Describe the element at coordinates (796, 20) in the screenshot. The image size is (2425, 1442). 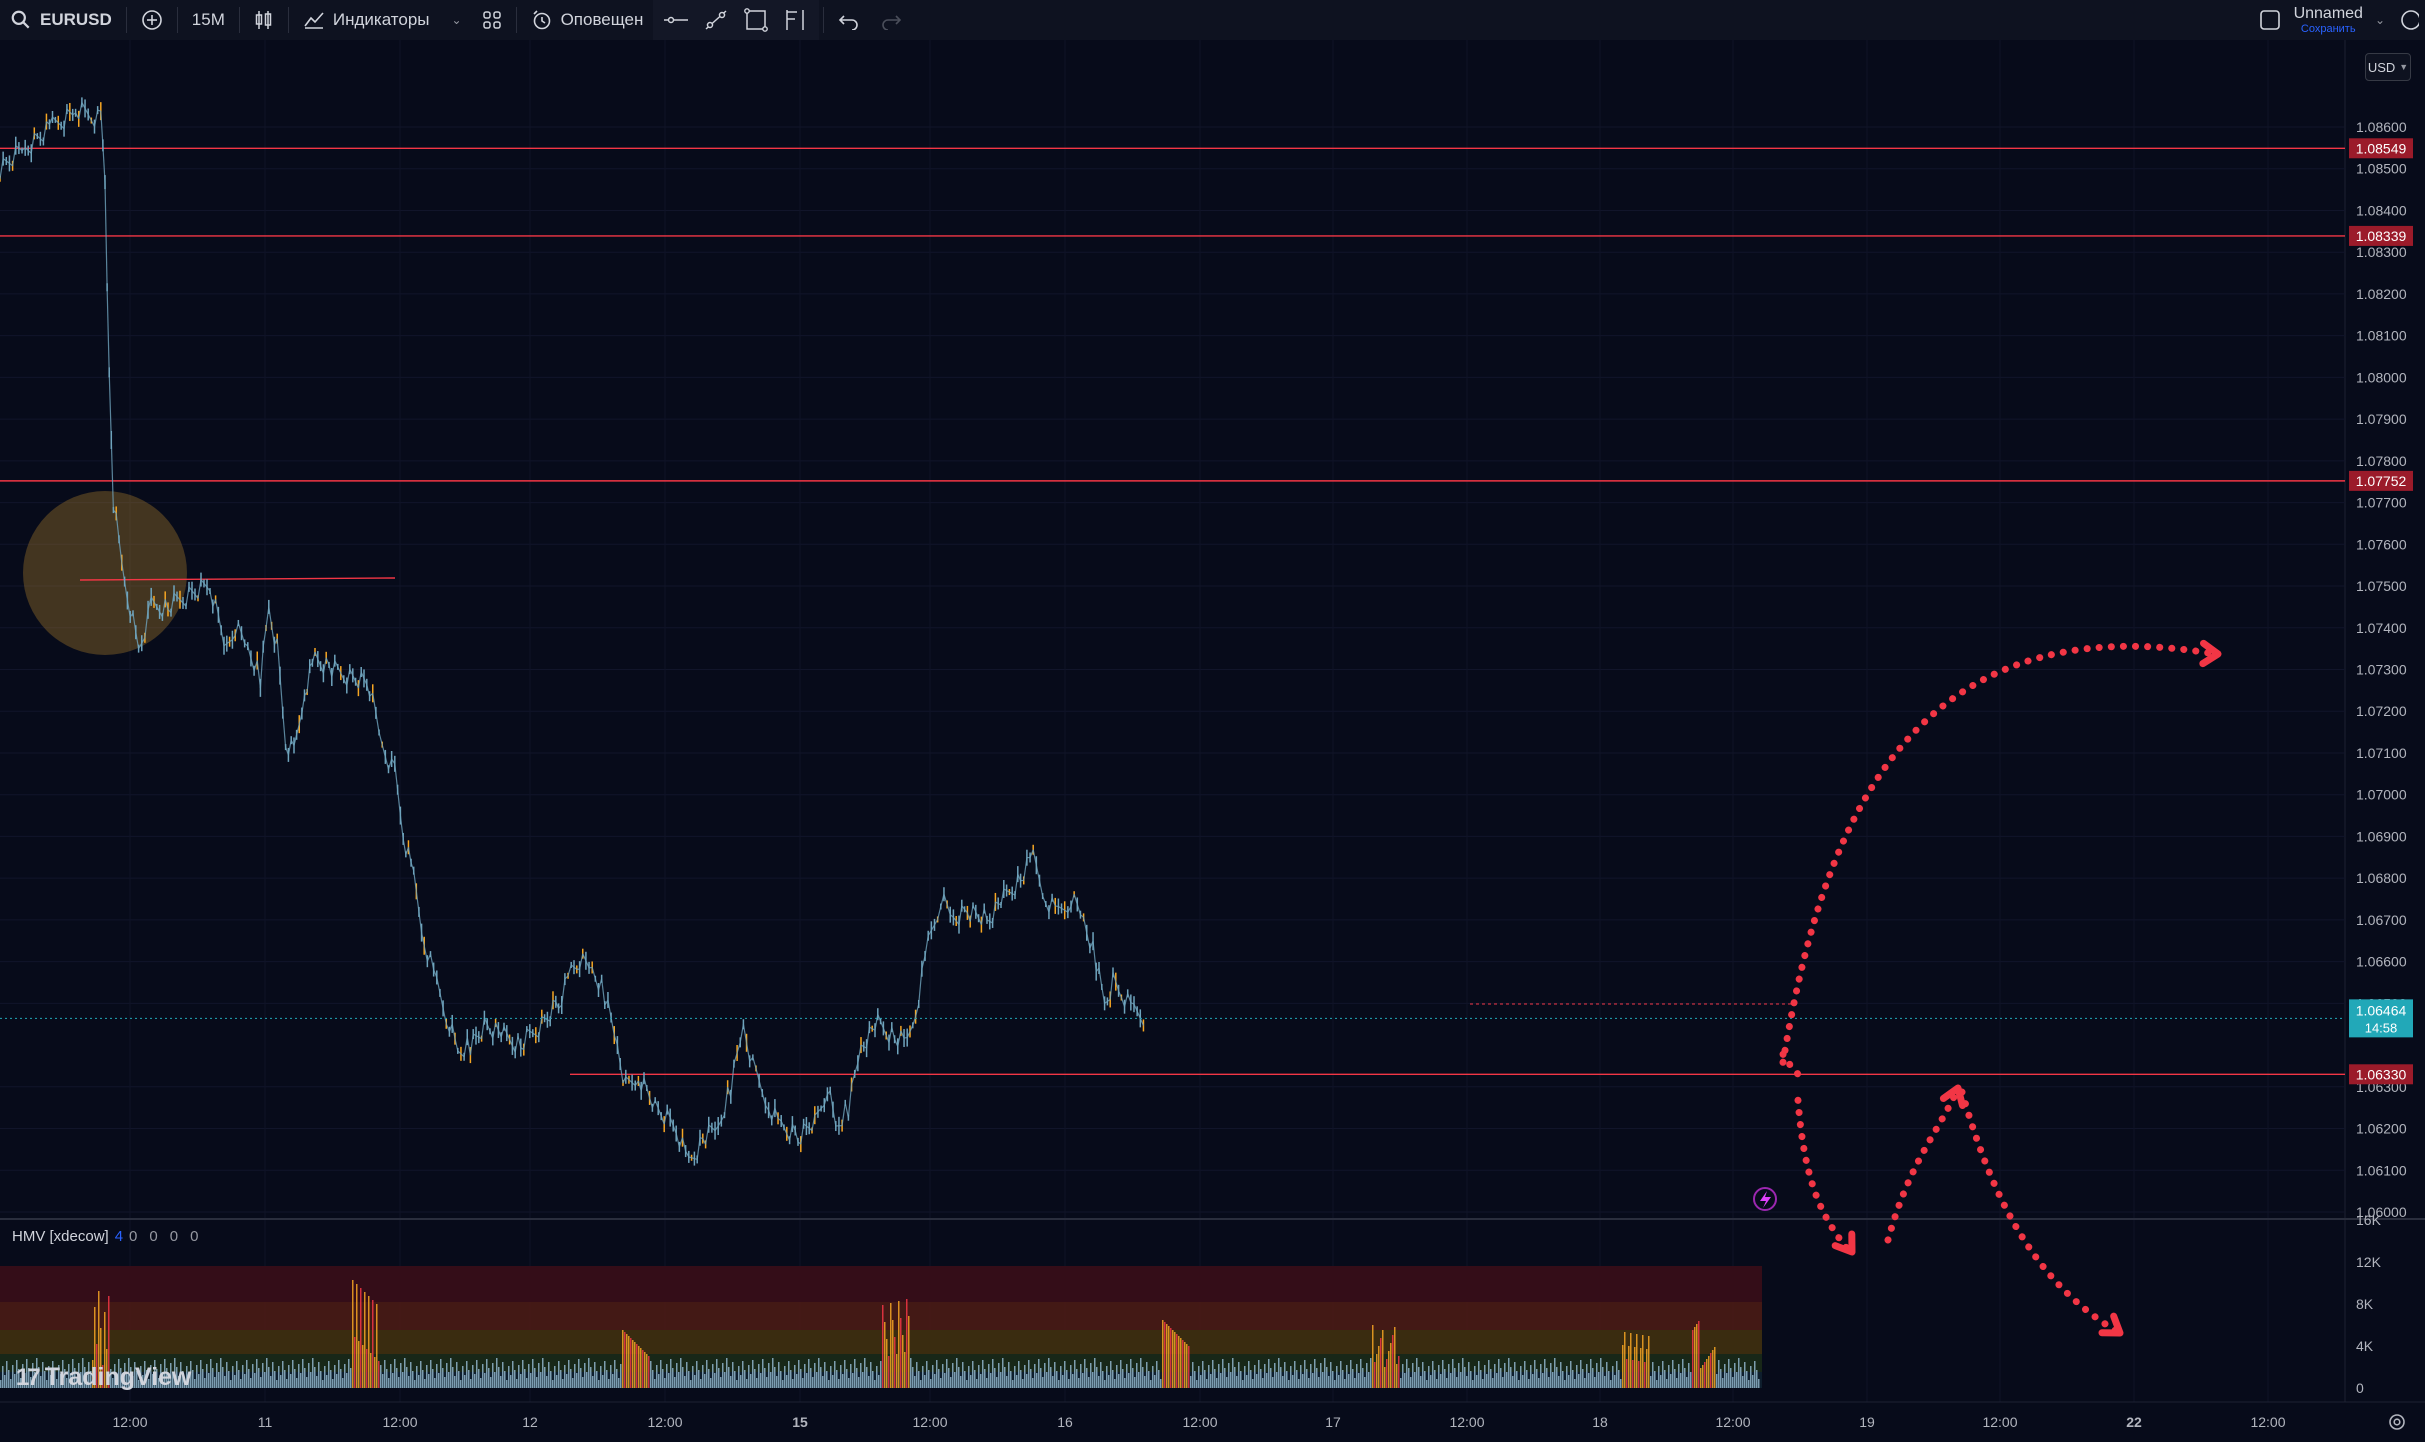
I see `fib-icon` at that location.